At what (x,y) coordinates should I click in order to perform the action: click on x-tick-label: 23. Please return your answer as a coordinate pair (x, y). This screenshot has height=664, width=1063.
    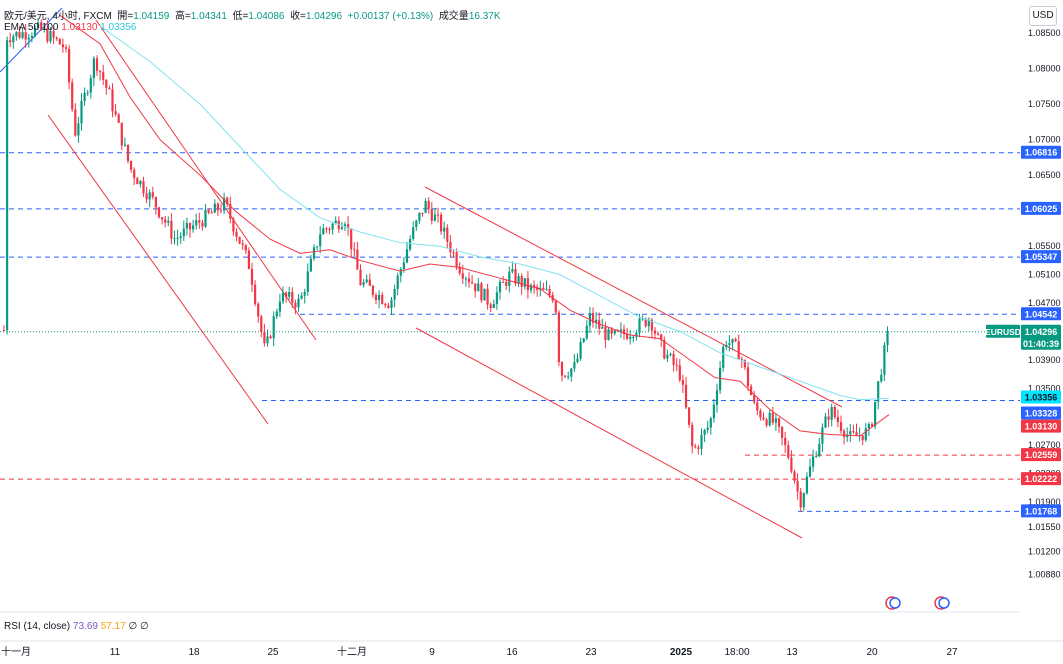
    Looking at the image, I should click on (591, 652).